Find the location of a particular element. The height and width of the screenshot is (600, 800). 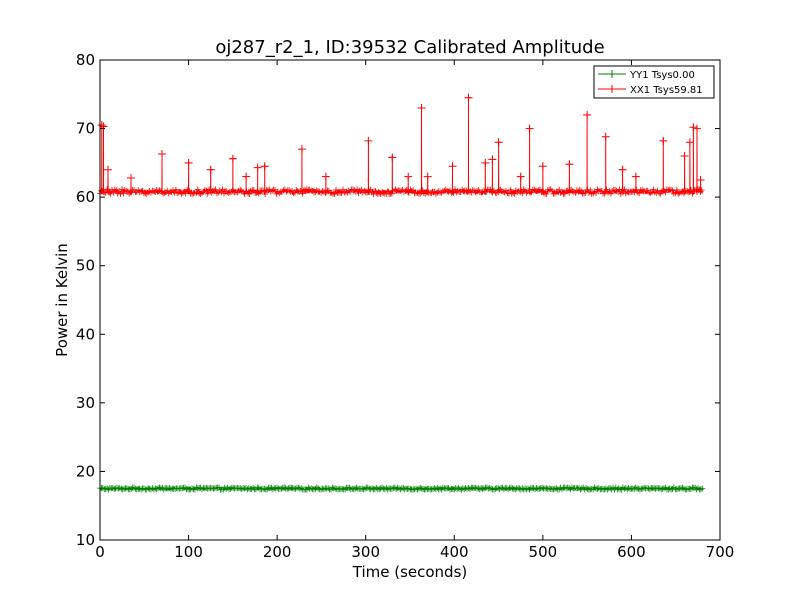

x-tick-label-500: 500 is located at coordinates (543, 552).